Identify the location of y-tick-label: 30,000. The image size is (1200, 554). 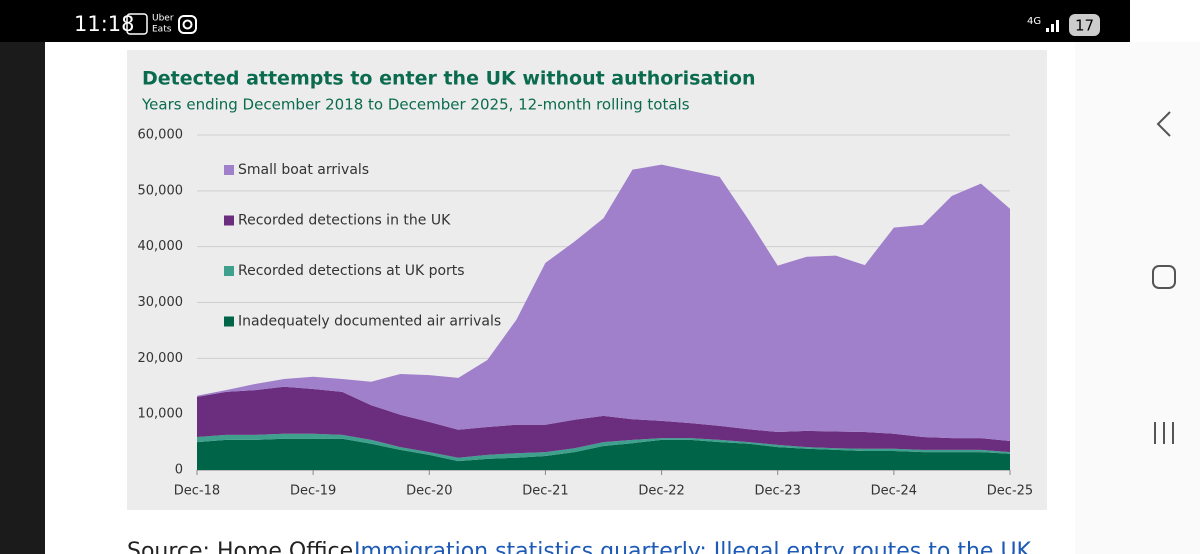
(161, 302).